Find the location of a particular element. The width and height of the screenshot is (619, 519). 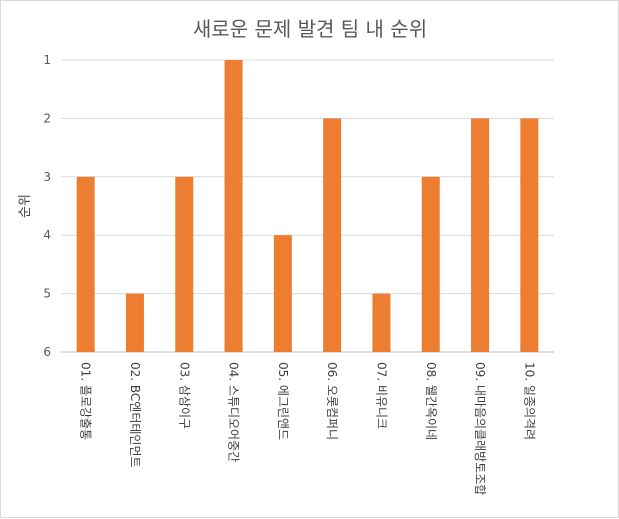

category-label: 09. 내마음의클래방토조합 is located at coordinates (480, 428).